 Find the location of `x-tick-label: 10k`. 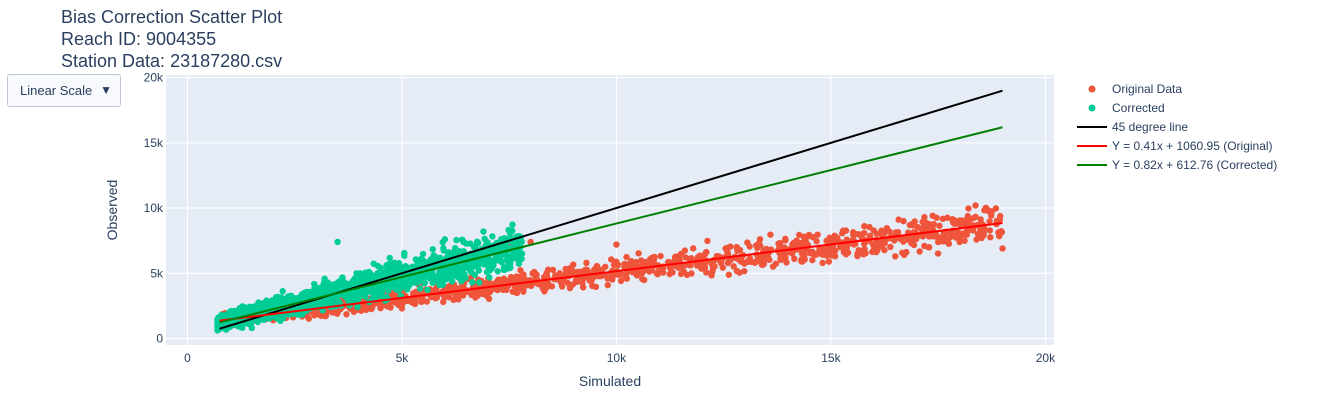

x-tick-label: 10k is located at coordinates (617, 358).